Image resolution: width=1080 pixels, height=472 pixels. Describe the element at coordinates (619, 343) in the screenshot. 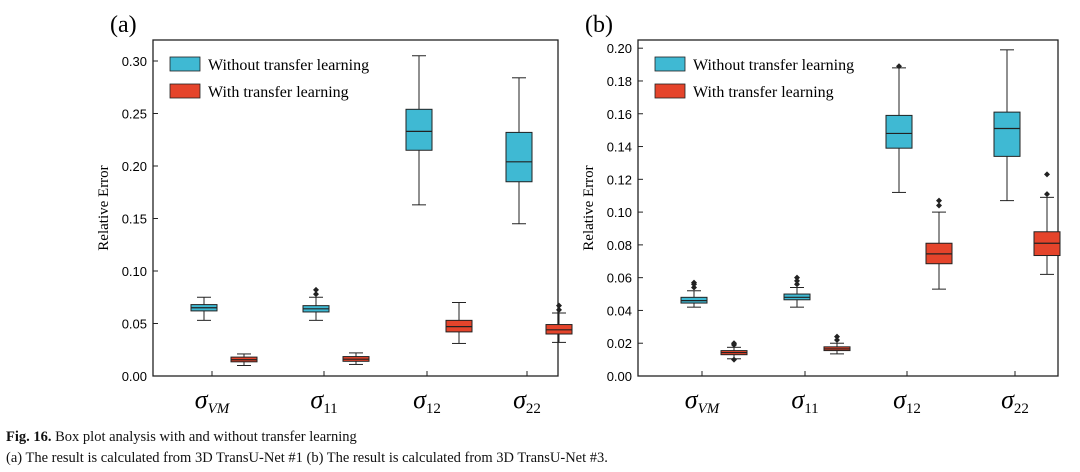

I see `y-tick-label: 0.02` at that location.